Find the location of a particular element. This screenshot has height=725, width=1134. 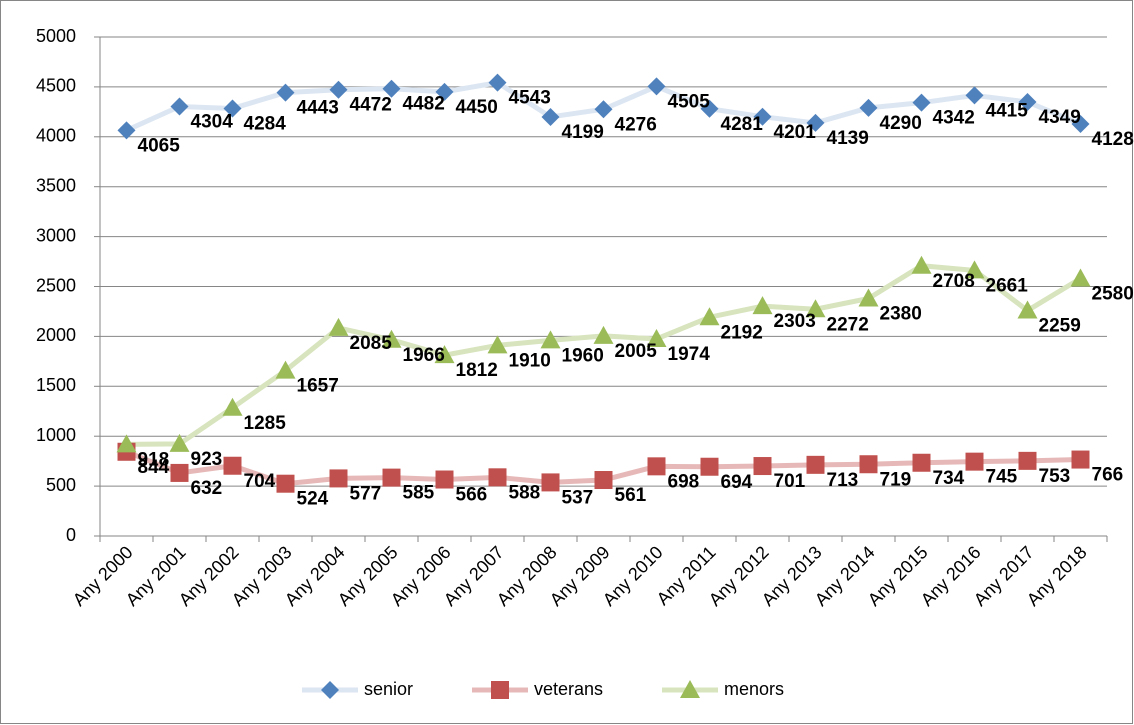

data-label: 2708 is located at coordinates (954, 281).